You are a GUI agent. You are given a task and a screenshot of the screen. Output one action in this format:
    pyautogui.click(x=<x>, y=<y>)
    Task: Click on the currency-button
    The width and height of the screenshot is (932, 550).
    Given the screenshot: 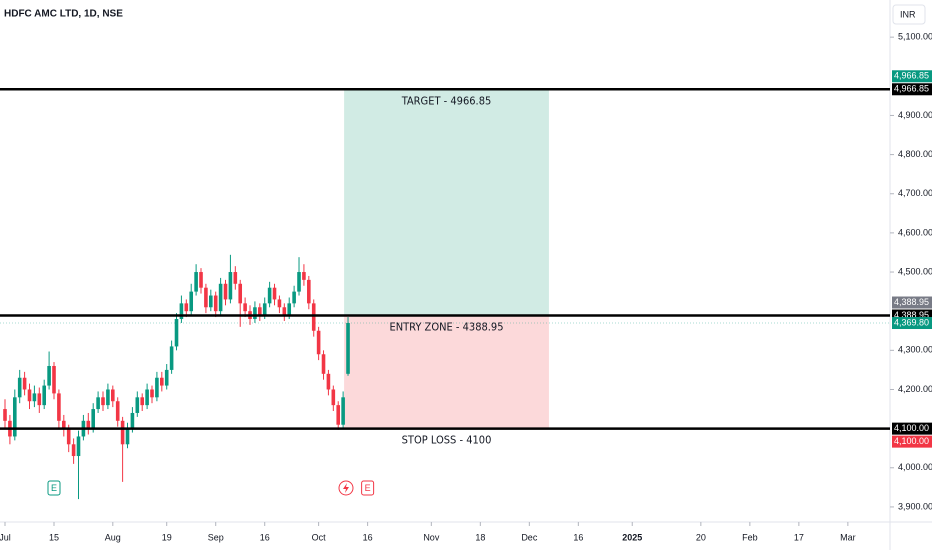 What is the action you would take?
    pyautogui.click(x=909, y=14)
    